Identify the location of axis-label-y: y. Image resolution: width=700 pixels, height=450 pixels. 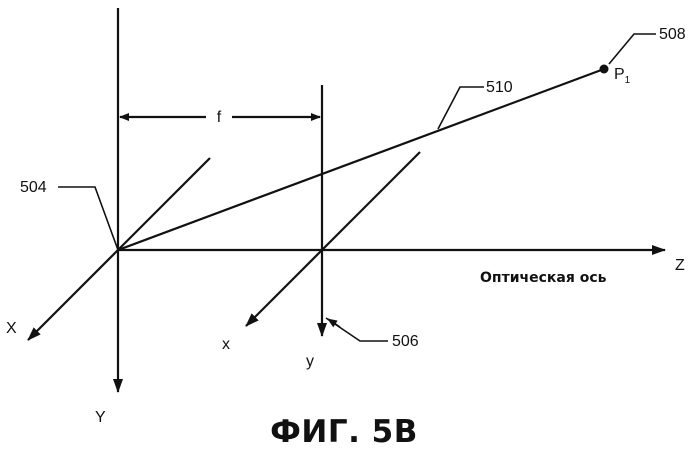
(310, 361).